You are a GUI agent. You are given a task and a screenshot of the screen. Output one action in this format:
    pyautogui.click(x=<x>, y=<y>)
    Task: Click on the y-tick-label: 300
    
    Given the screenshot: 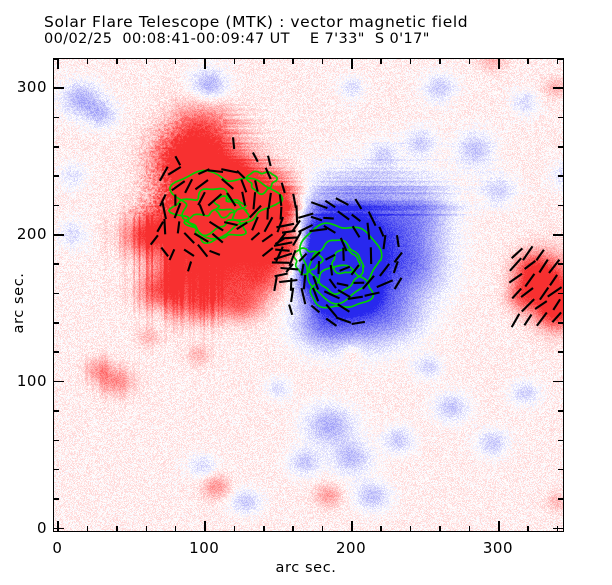 What is the action you would take?
    pyautogui.click(x=31, y=87)
    